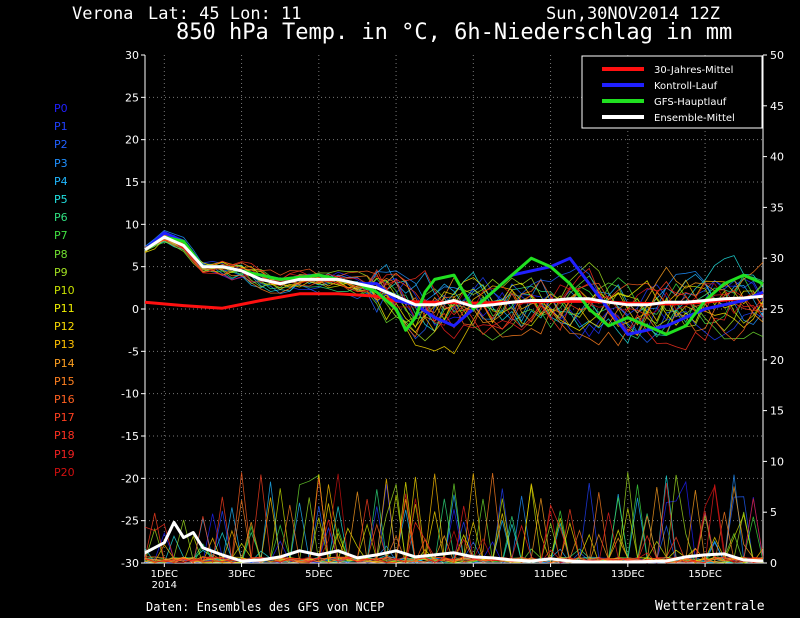  What do you see at coordinates (318, 574) in the screenshot?
I see `x-tick-label: 5DEC` at bounding box center [318, 574].